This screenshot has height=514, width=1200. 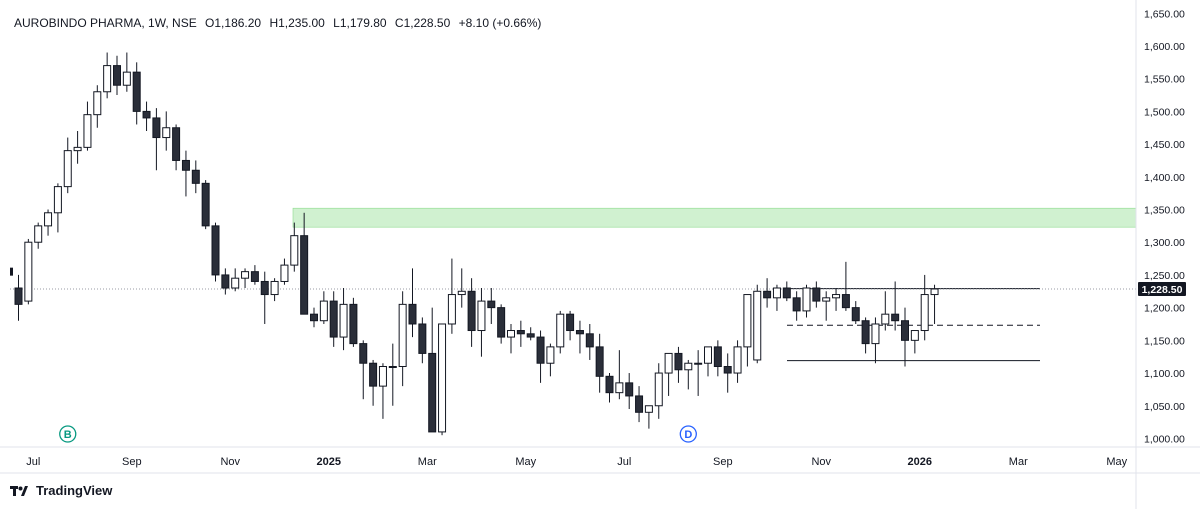 I want to click on symbol-title: AUROBINDO PHARMA, 1W, NSE, so click(x=105, y=23).